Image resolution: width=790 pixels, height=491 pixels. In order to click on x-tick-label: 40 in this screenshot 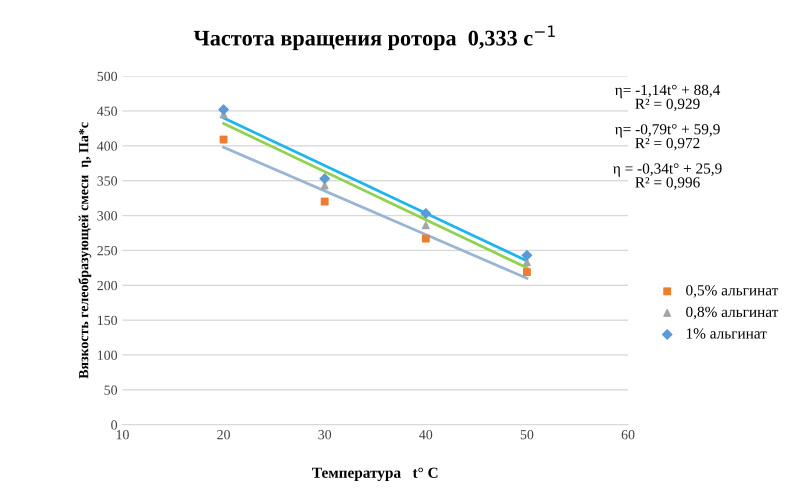, I will do `click(425, 435)`.